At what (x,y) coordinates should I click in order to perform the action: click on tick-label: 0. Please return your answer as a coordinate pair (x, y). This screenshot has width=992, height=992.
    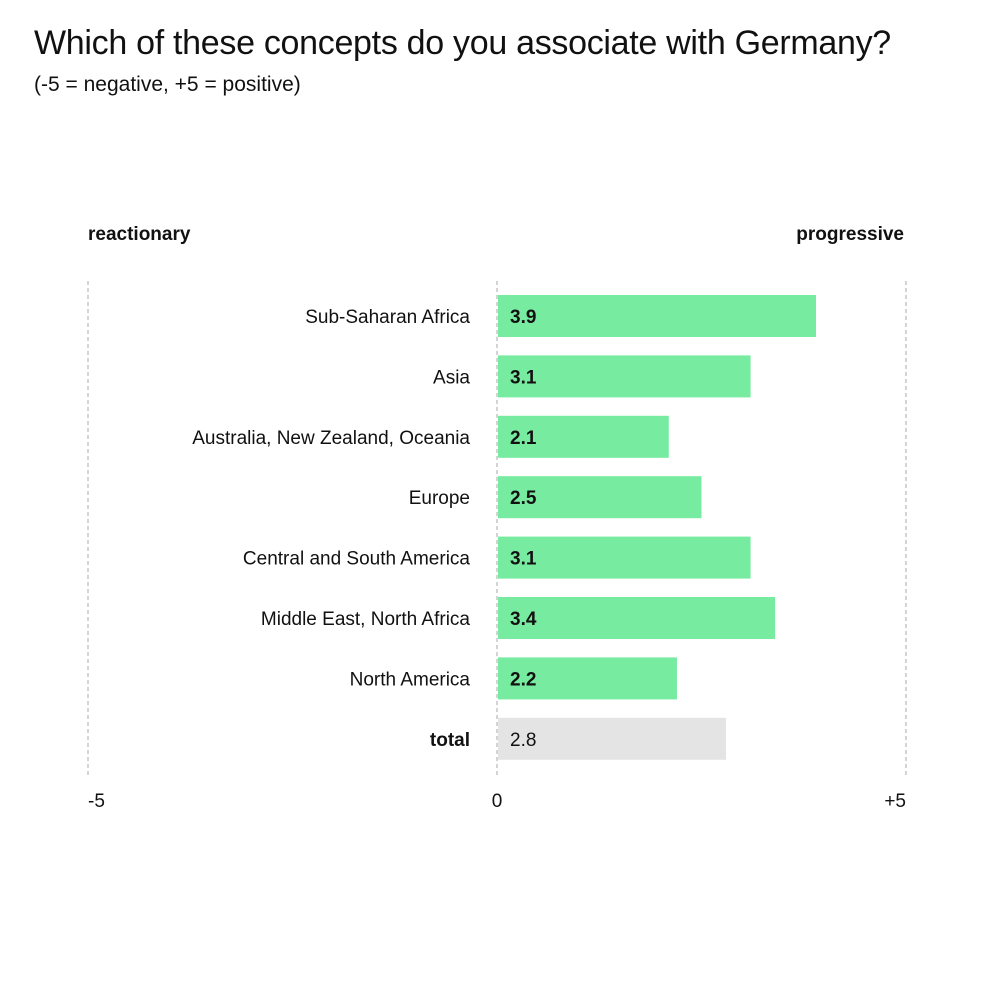
    Looking at the image, I should click on (497, 801).